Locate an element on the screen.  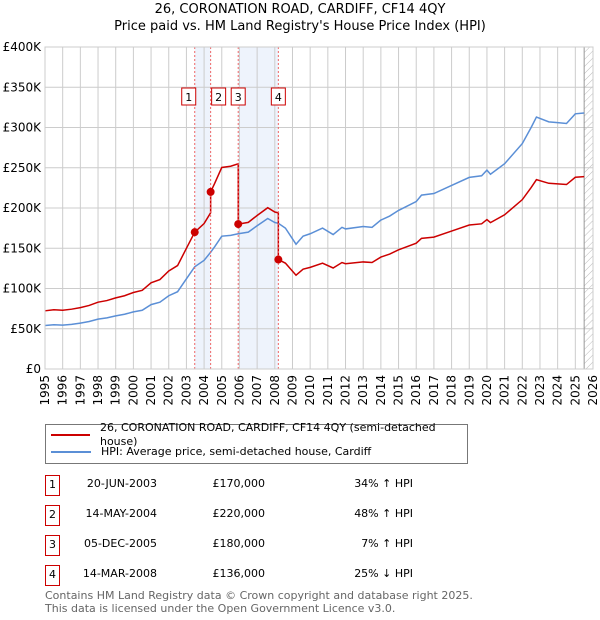
x-tick-label: 2019 is located at coordinates (469, 390).